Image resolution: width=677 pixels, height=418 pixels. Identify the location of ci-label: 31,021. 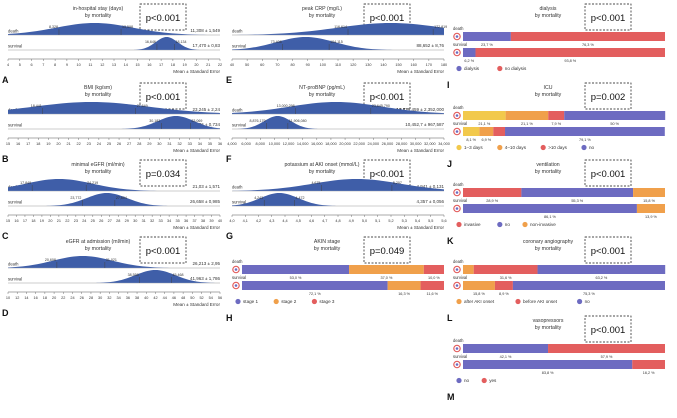
(111, 260).